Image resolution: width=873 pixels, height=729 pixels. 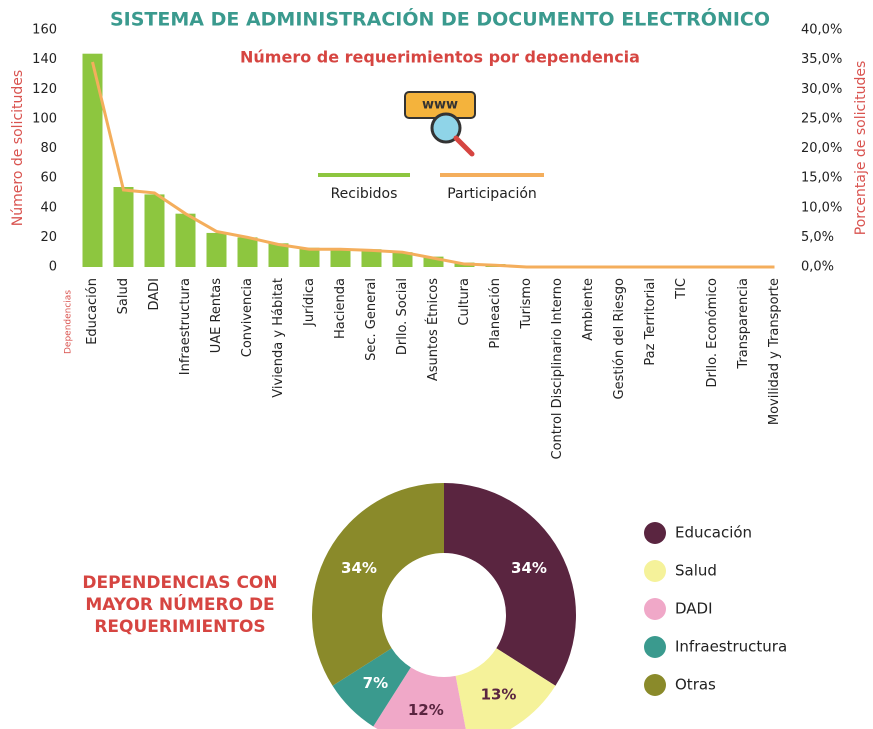 What do you see at coordinates (154, 294) in the screenshot?
I see `x-tick-label: DADI` at bounding box center [154, 294].